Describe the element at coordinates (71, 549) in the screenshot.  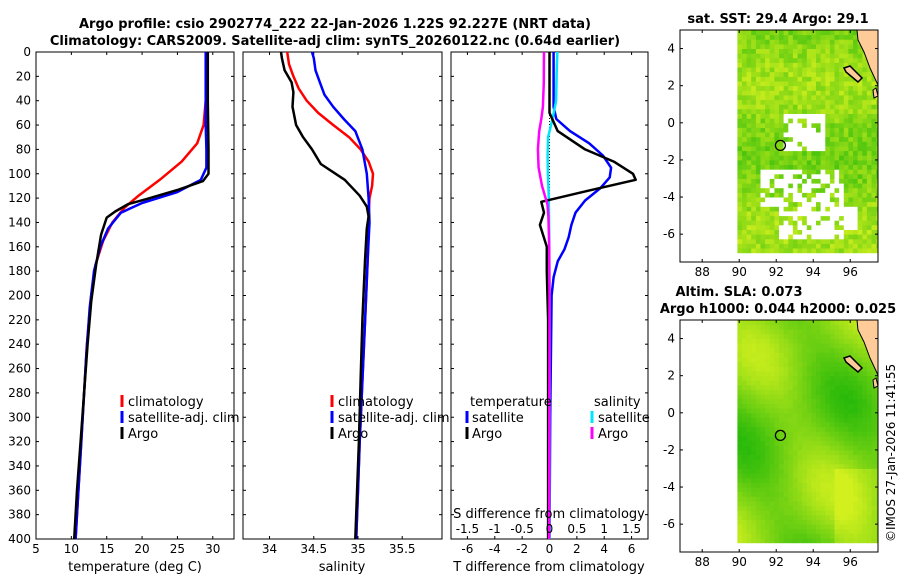
I see `x-tick-label: 10` at that location.